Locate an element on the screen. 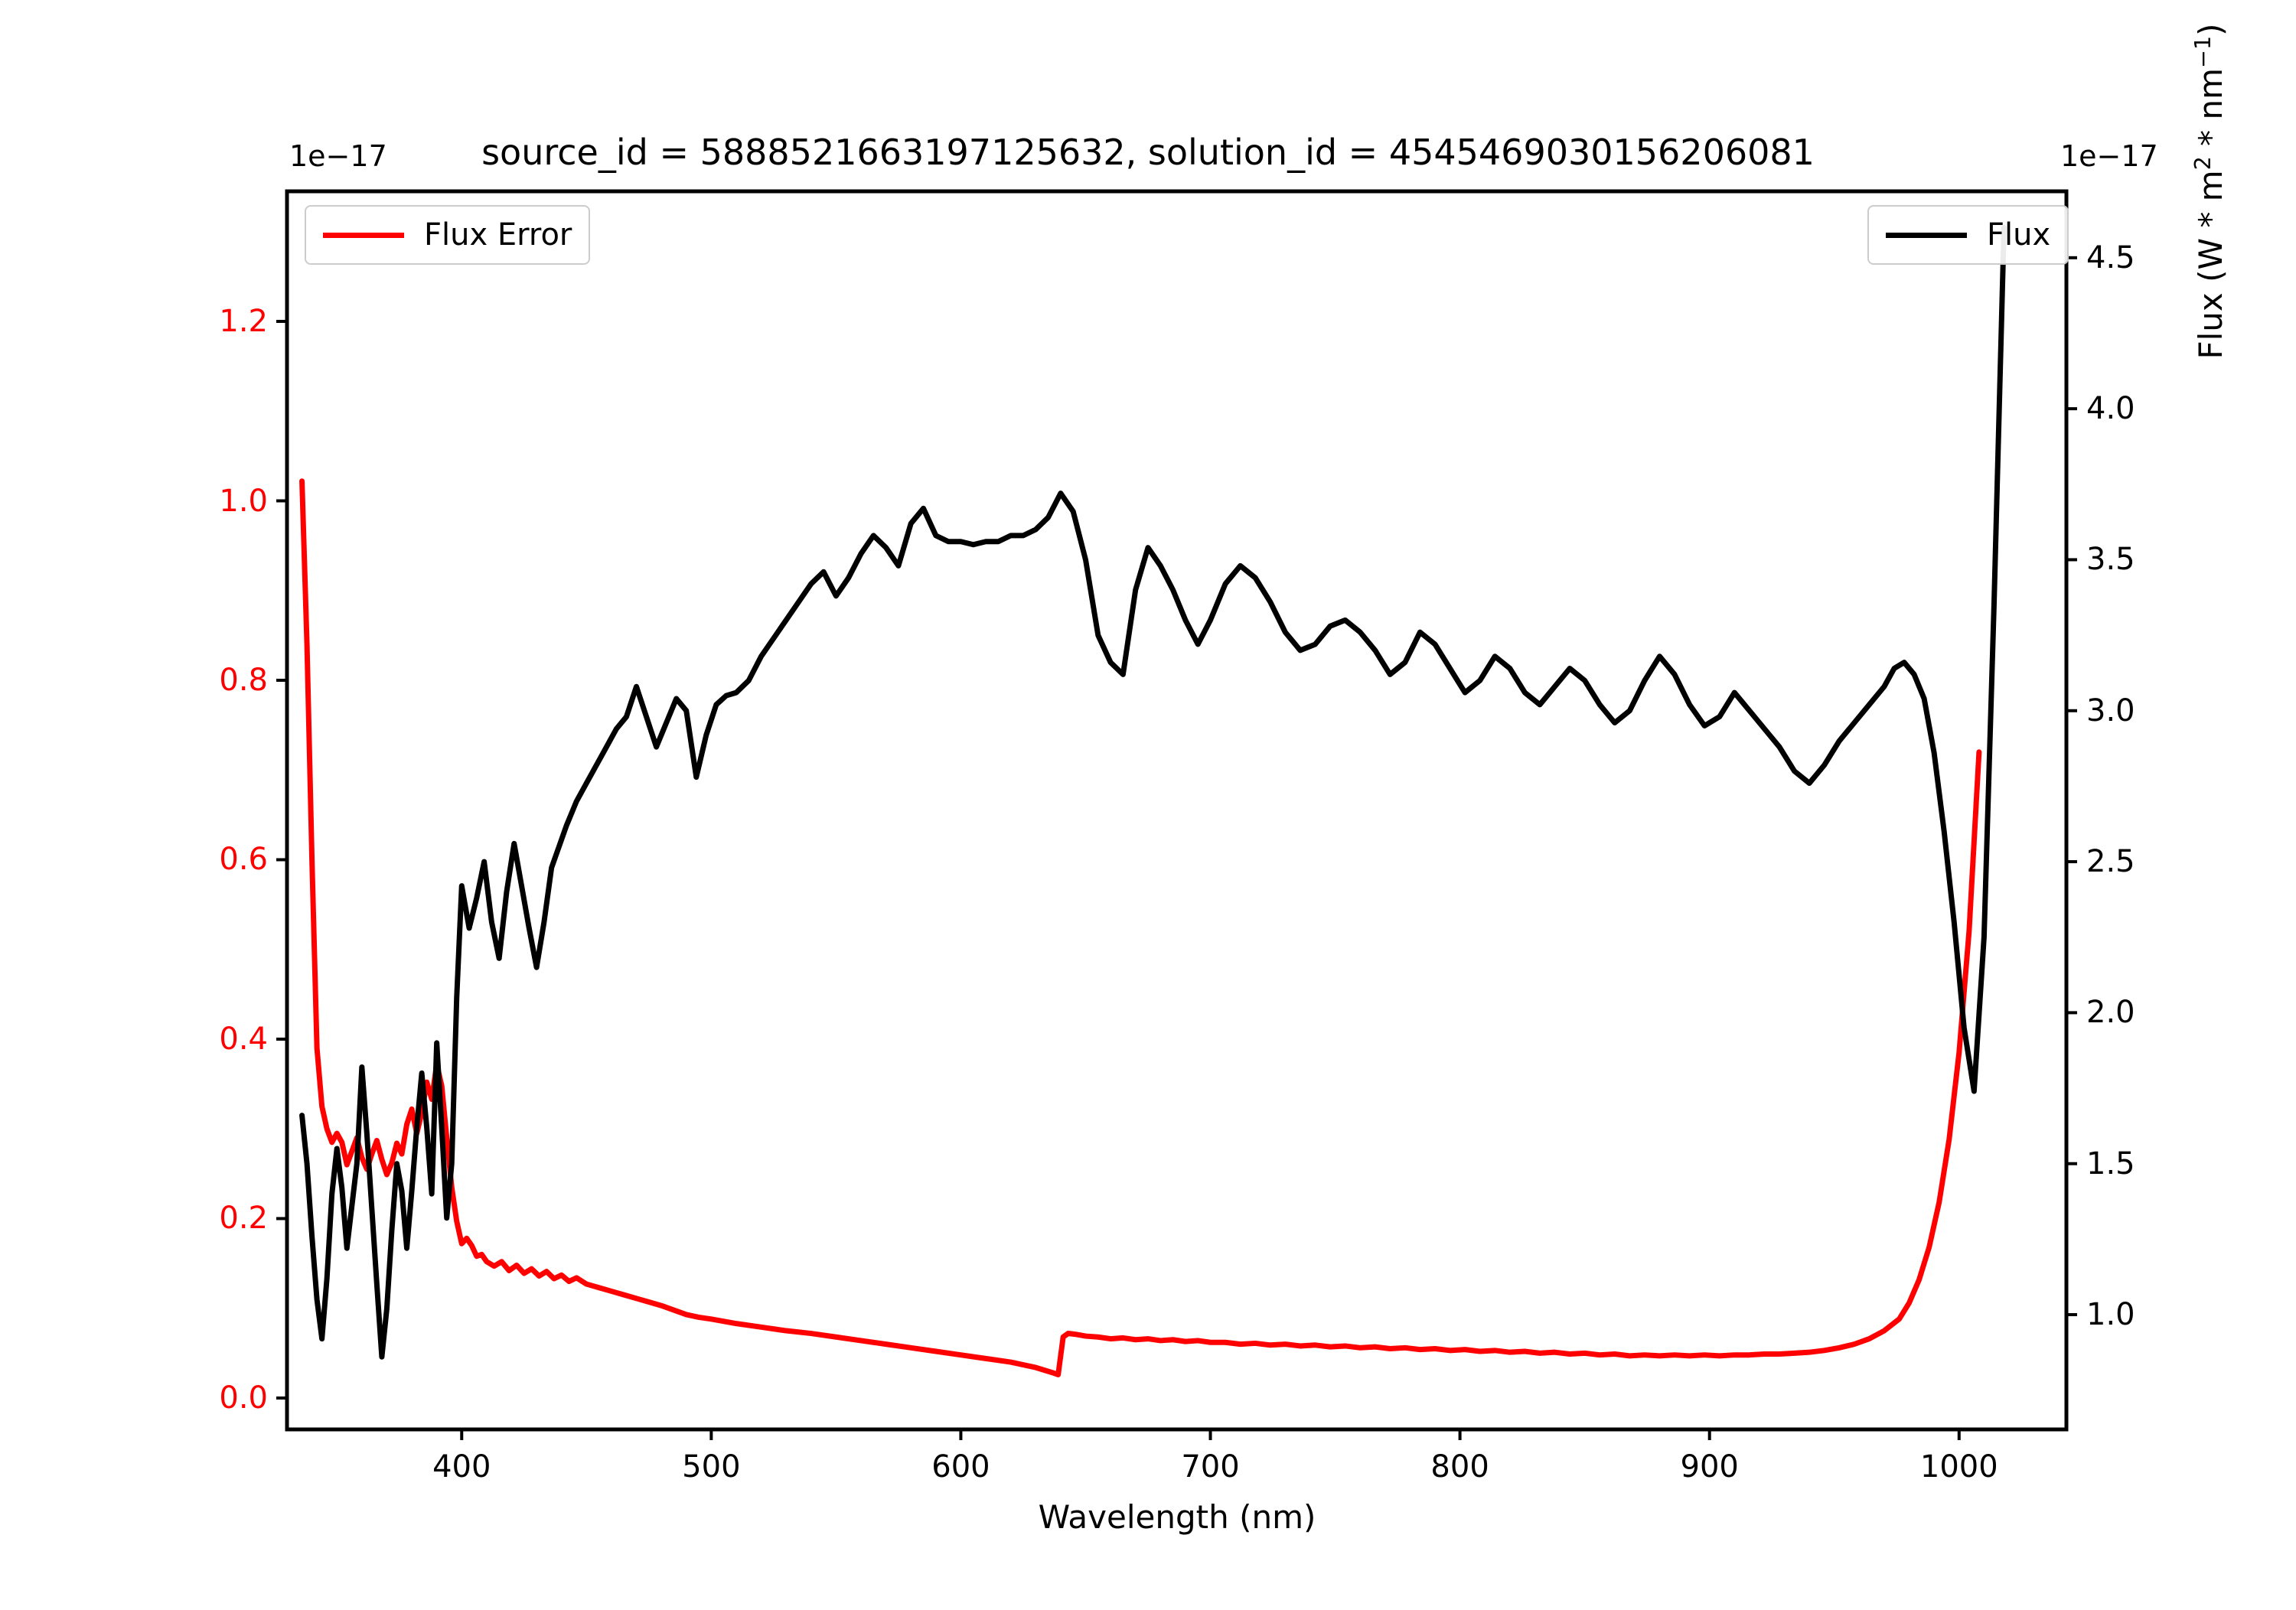  x-tick-label: 800 is located at coordinates (1459, 1467).